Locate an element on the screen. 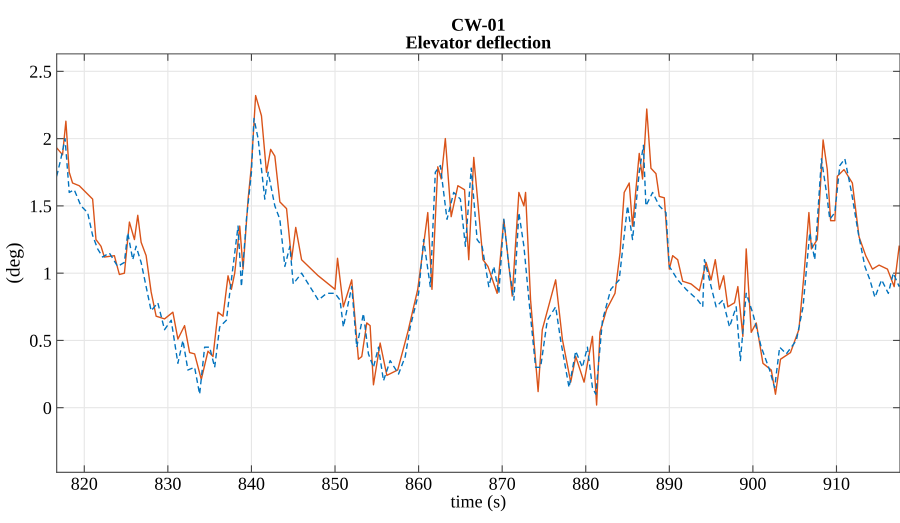 This screenshot has height=523, width=900. y-tick-label: 1 is located at coordinates (47, 274).